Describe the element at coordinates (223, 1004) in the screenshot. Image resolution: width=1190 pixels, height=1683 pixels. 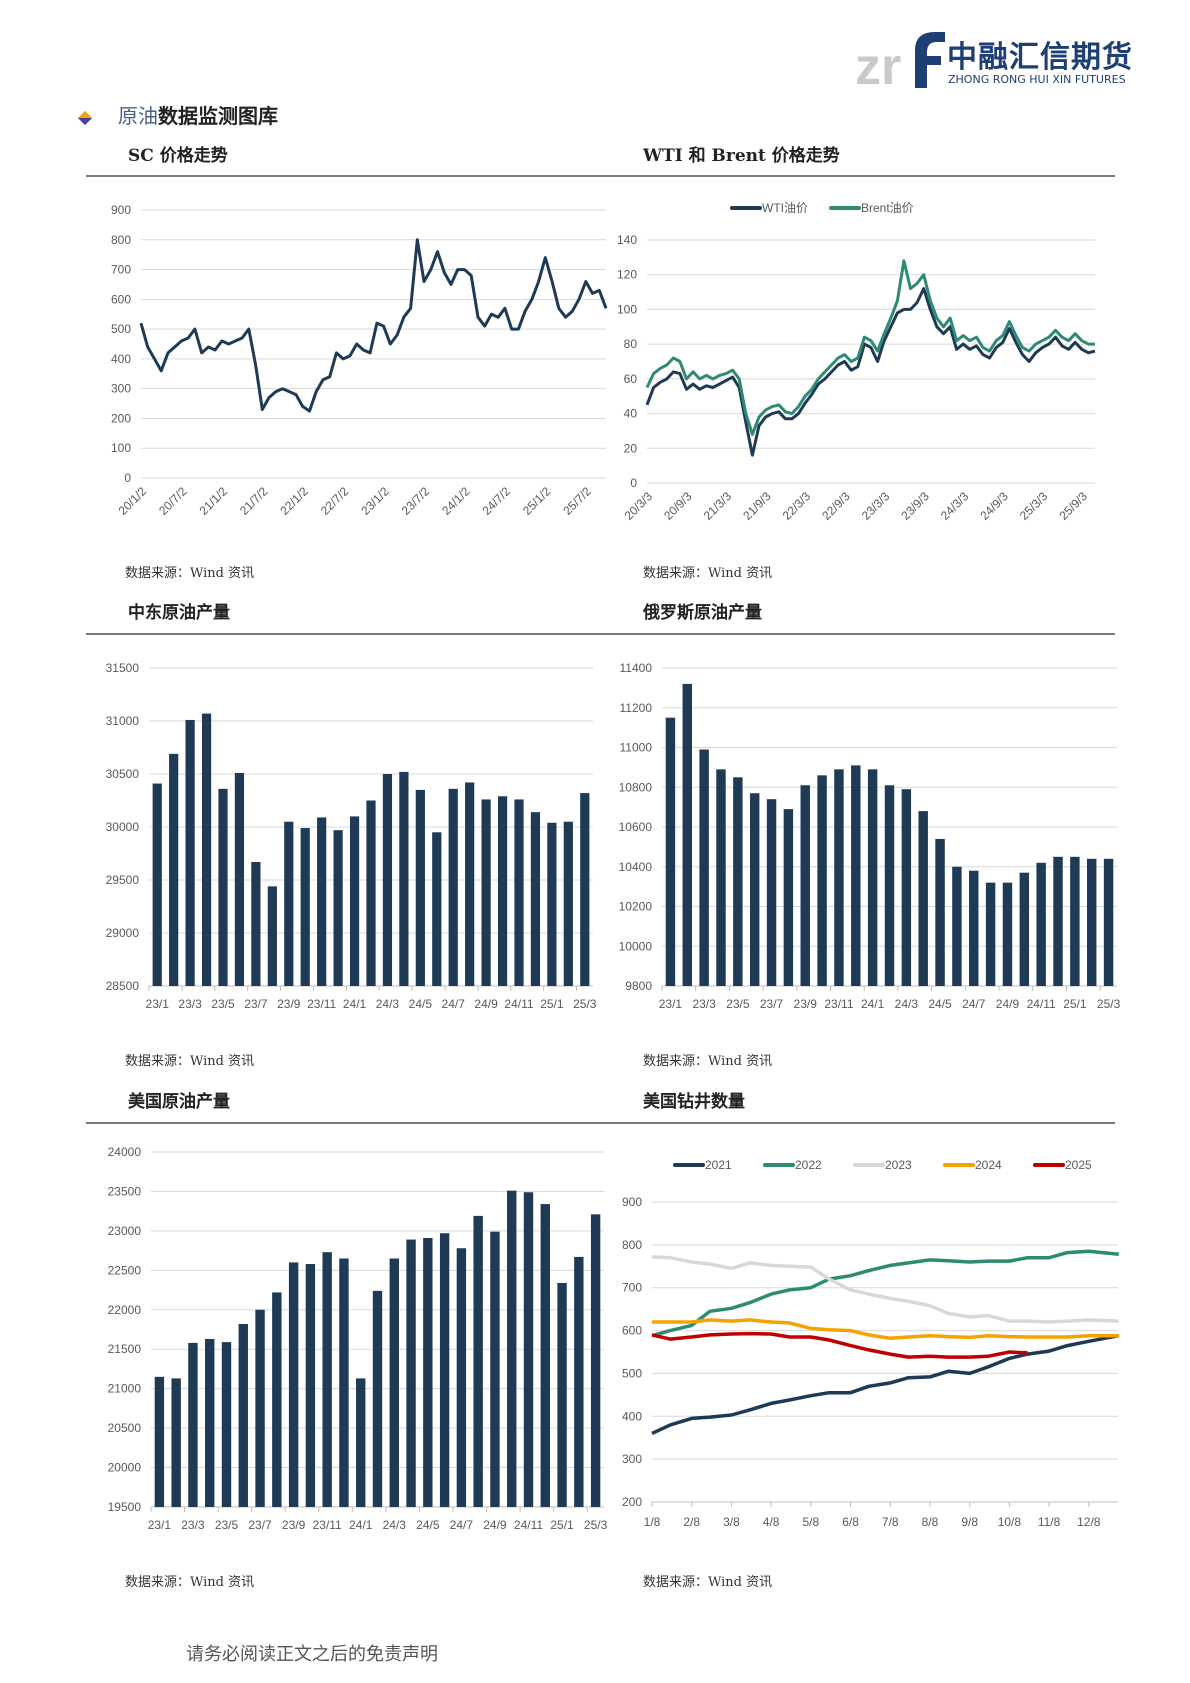
I see `x-tick-label: 23/5` at that location.